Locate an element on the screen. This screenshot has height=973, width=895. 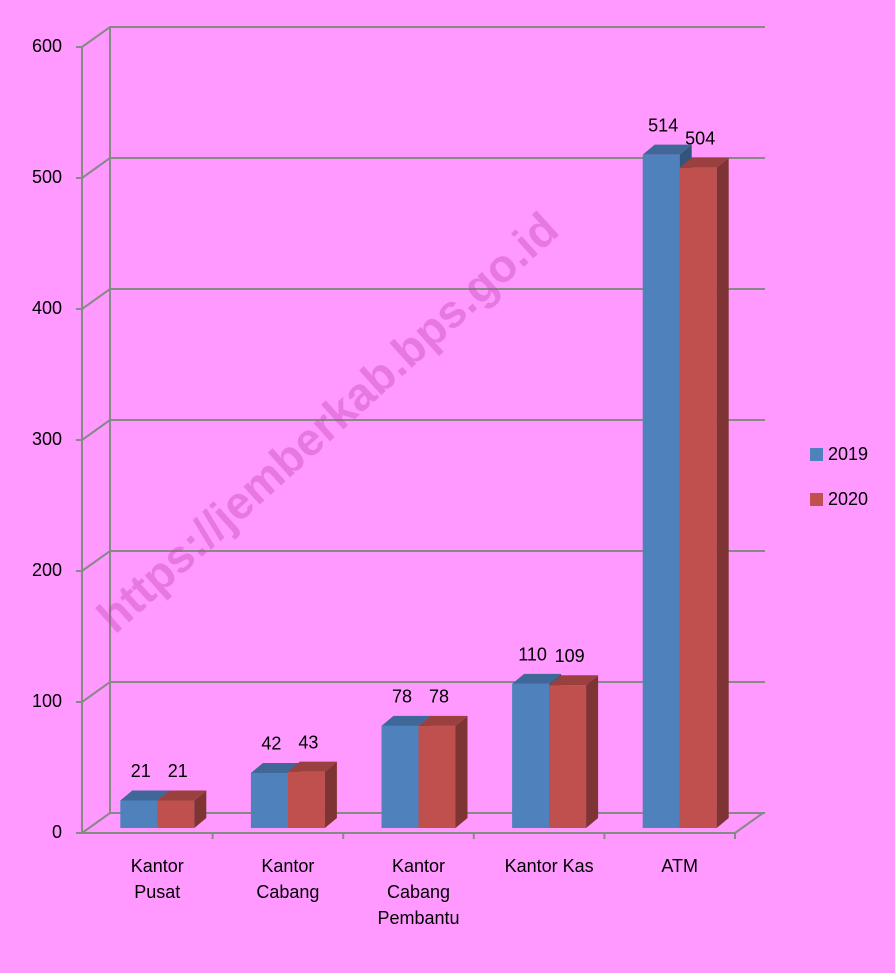
y-tick-label: 600 is located at coordinates (47, 46).